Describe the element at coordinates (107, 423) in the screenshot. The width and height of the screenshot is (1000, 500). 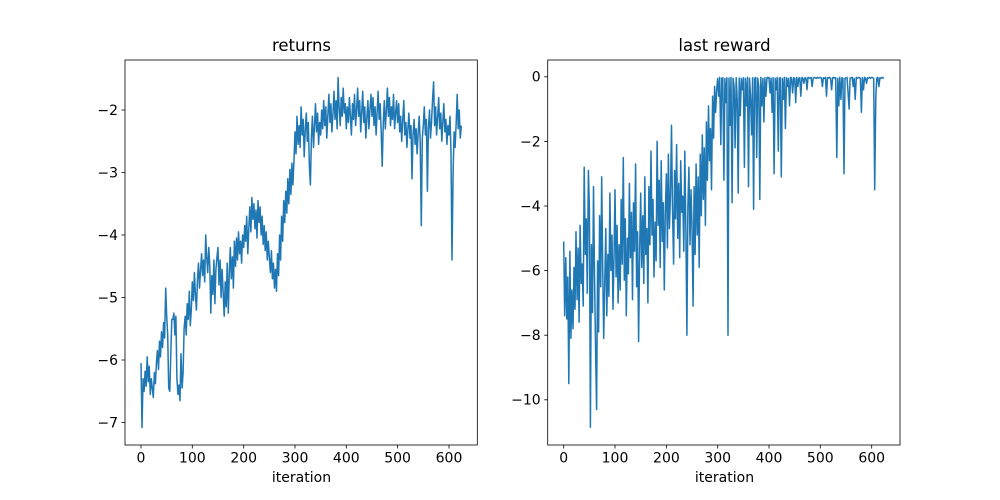
I see `y-axis-tick-label: −7` at that location.